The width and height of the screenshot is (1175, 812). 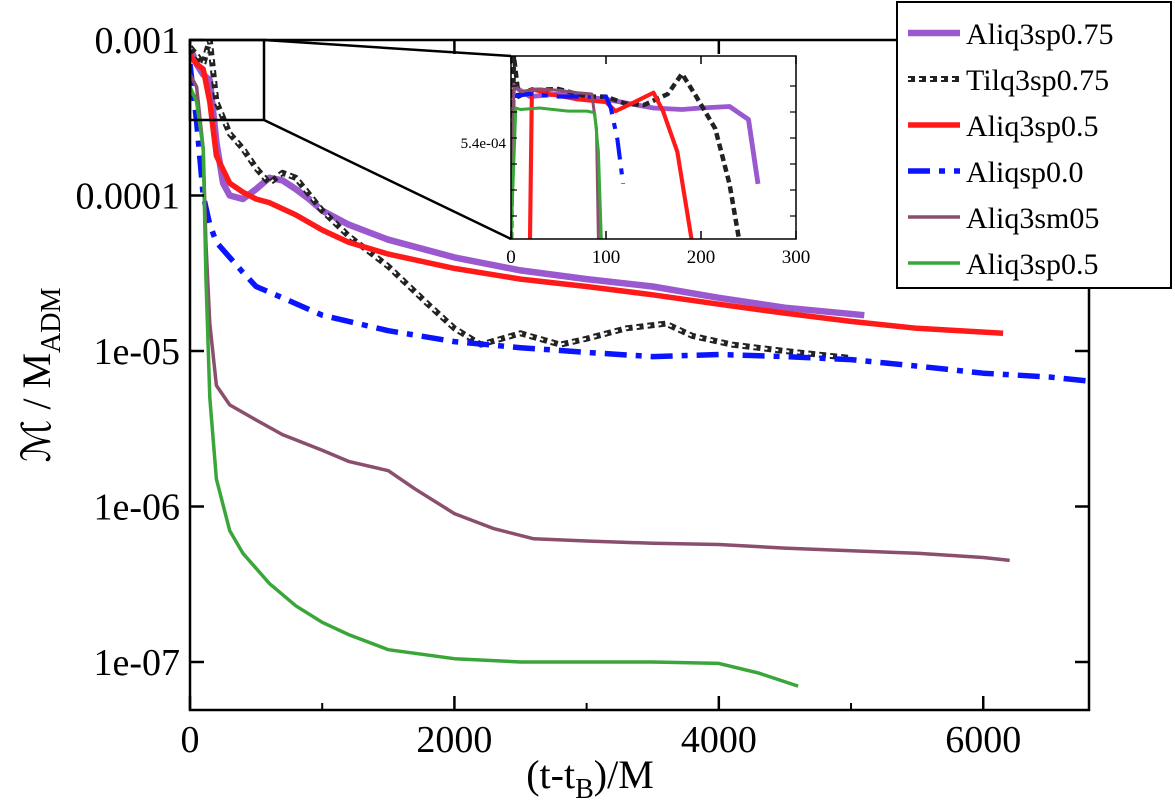 What do you see at coordinates (128, 197) in the screenshot?
I see `y-tick-label: 0.0001` at bounding box center [128, 197].